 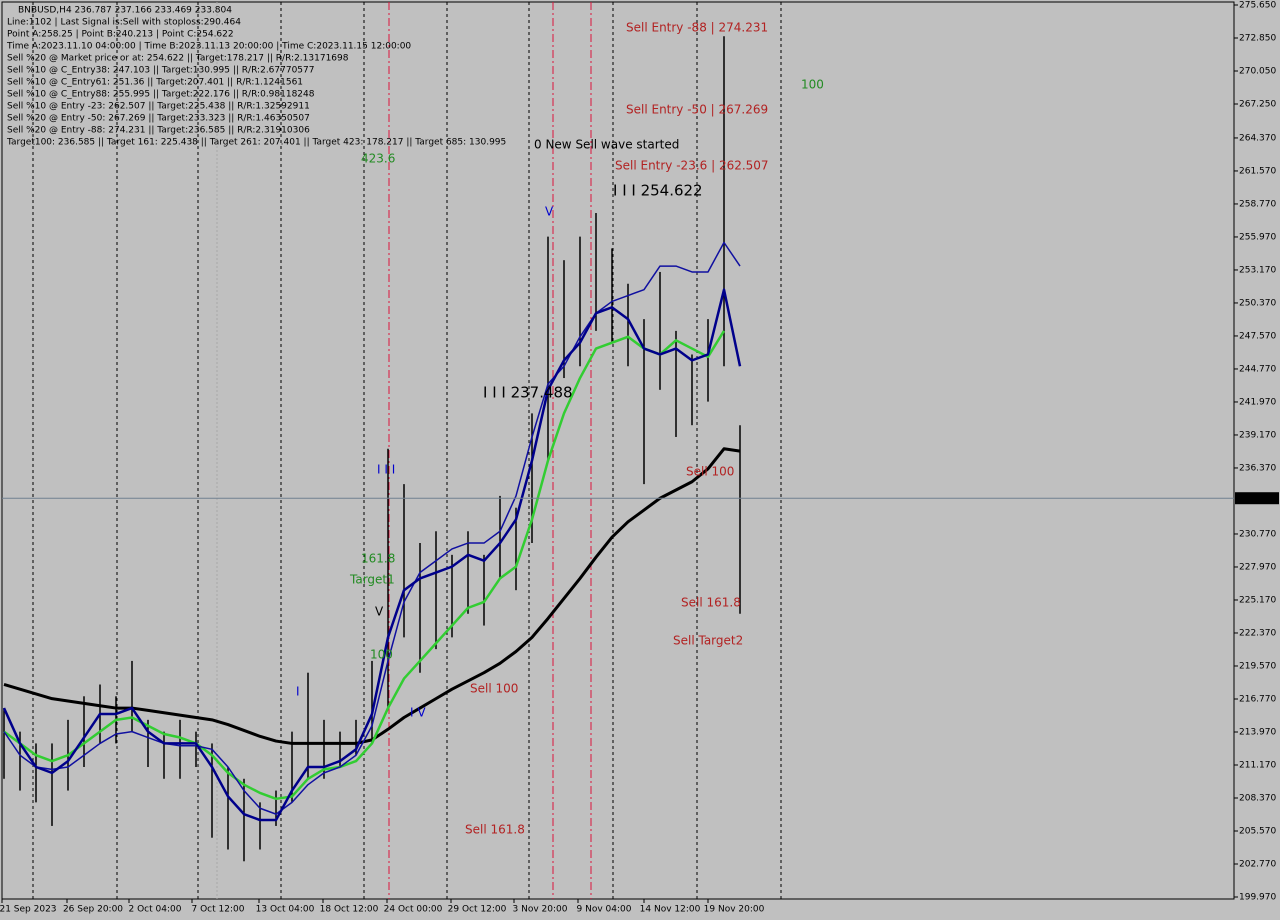 What do you see at coordinates (1257, 864) in the screenshot?
I see `y-tick-label: 202.770` at bounding box center [1257, 864].